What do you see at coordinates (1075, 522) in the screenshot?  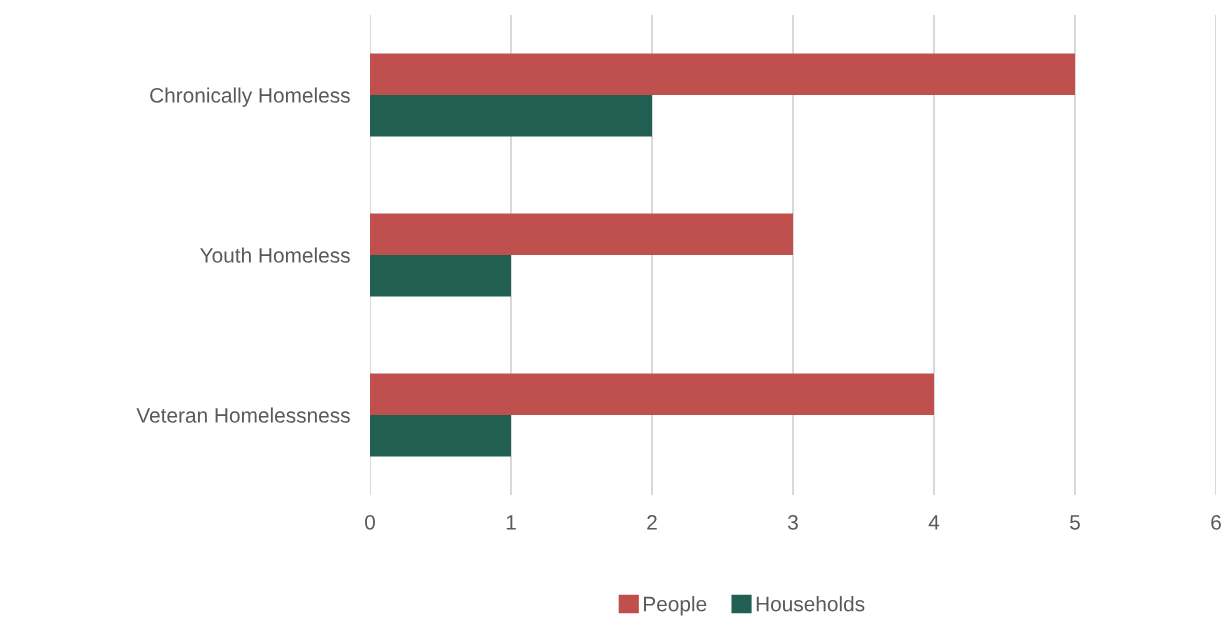 I see `x-tick-label: 5` at bounding box center [1075, 522].